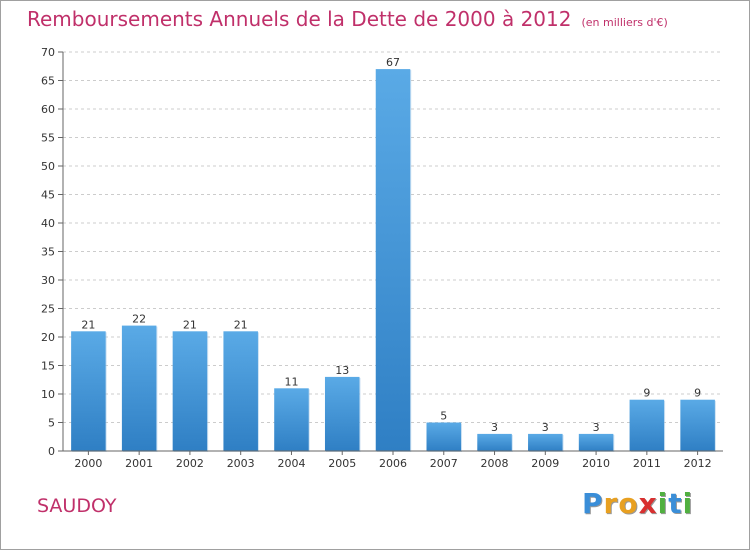  Describe the element at coordinates (139, 319) in the screenshot. I see `bar-value-label: 22` at that location.